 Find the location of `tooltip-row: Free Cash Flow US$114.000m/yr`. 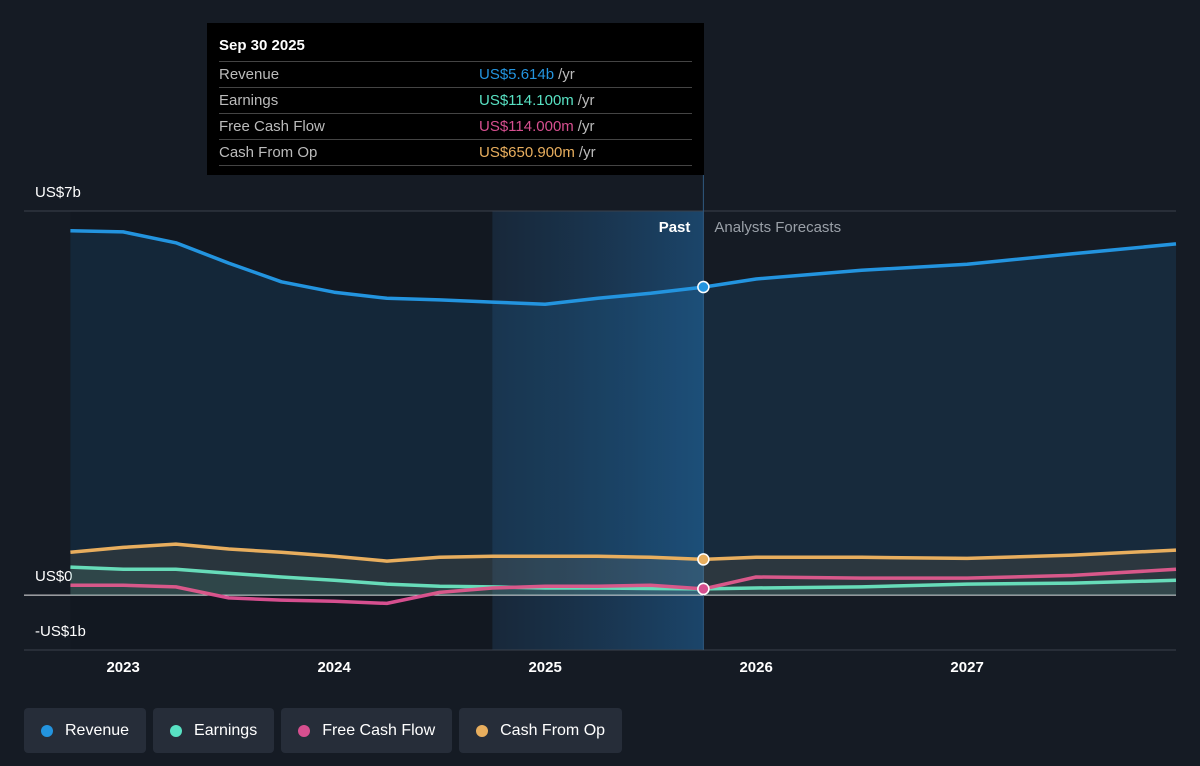

tooltip-row: Free Cash Flow US$114.000m/yr is located at coordinates (455, 127).